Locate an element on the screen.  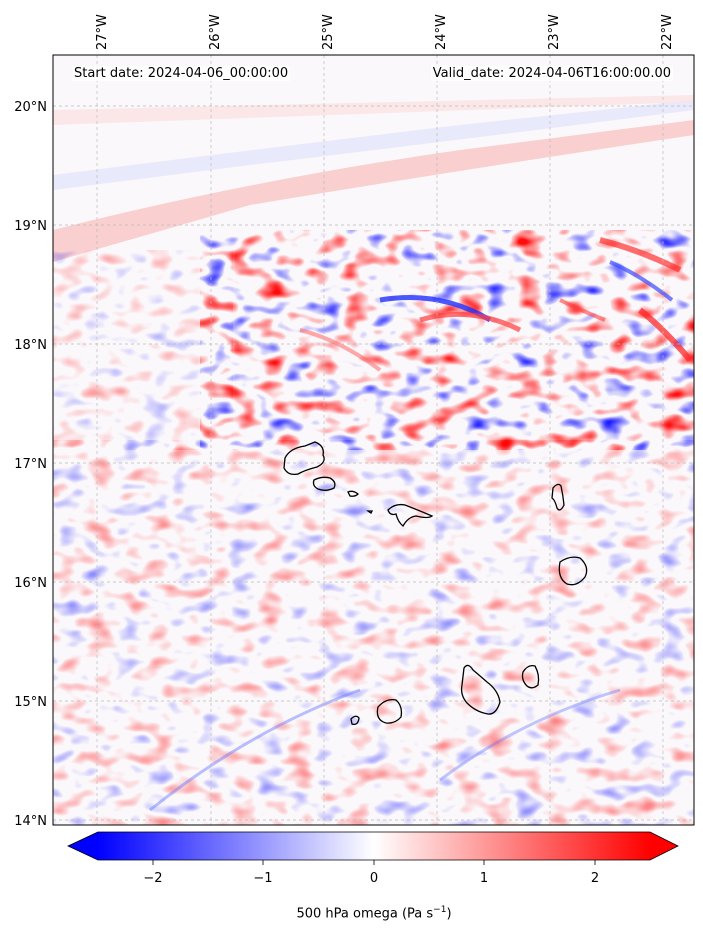
island-boa-vista is located at coordinates (573, 571).